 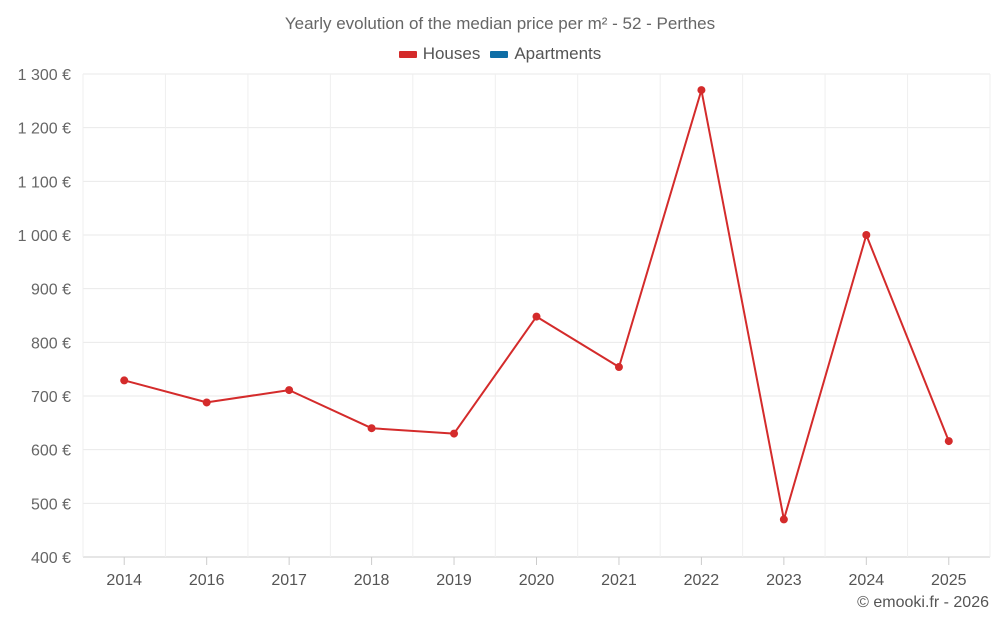 What do you see at coordinates (51, 451) in the screenshot?
I see `y-tick-label: 600 €` at bounding box center [51, 451].